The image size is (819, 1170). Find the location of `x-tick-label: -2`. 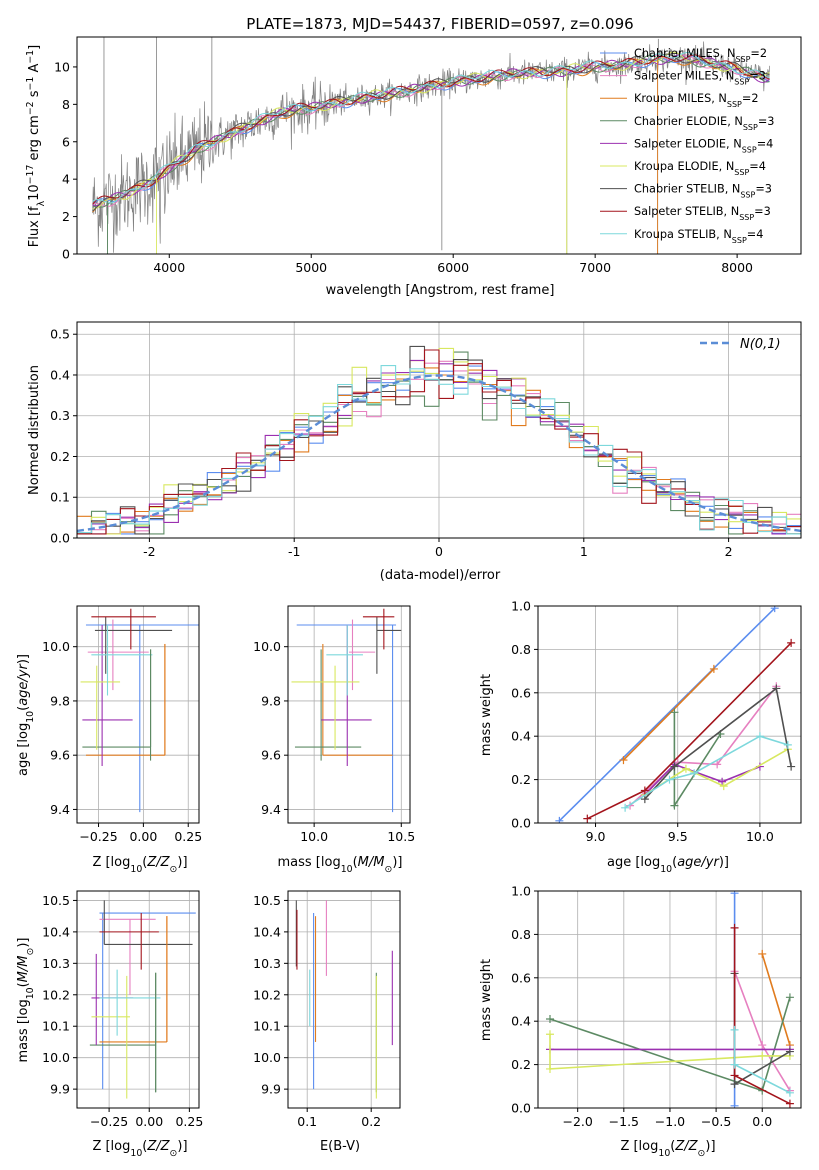

x-tick-label: -2 is located at coordinates (149, 551).